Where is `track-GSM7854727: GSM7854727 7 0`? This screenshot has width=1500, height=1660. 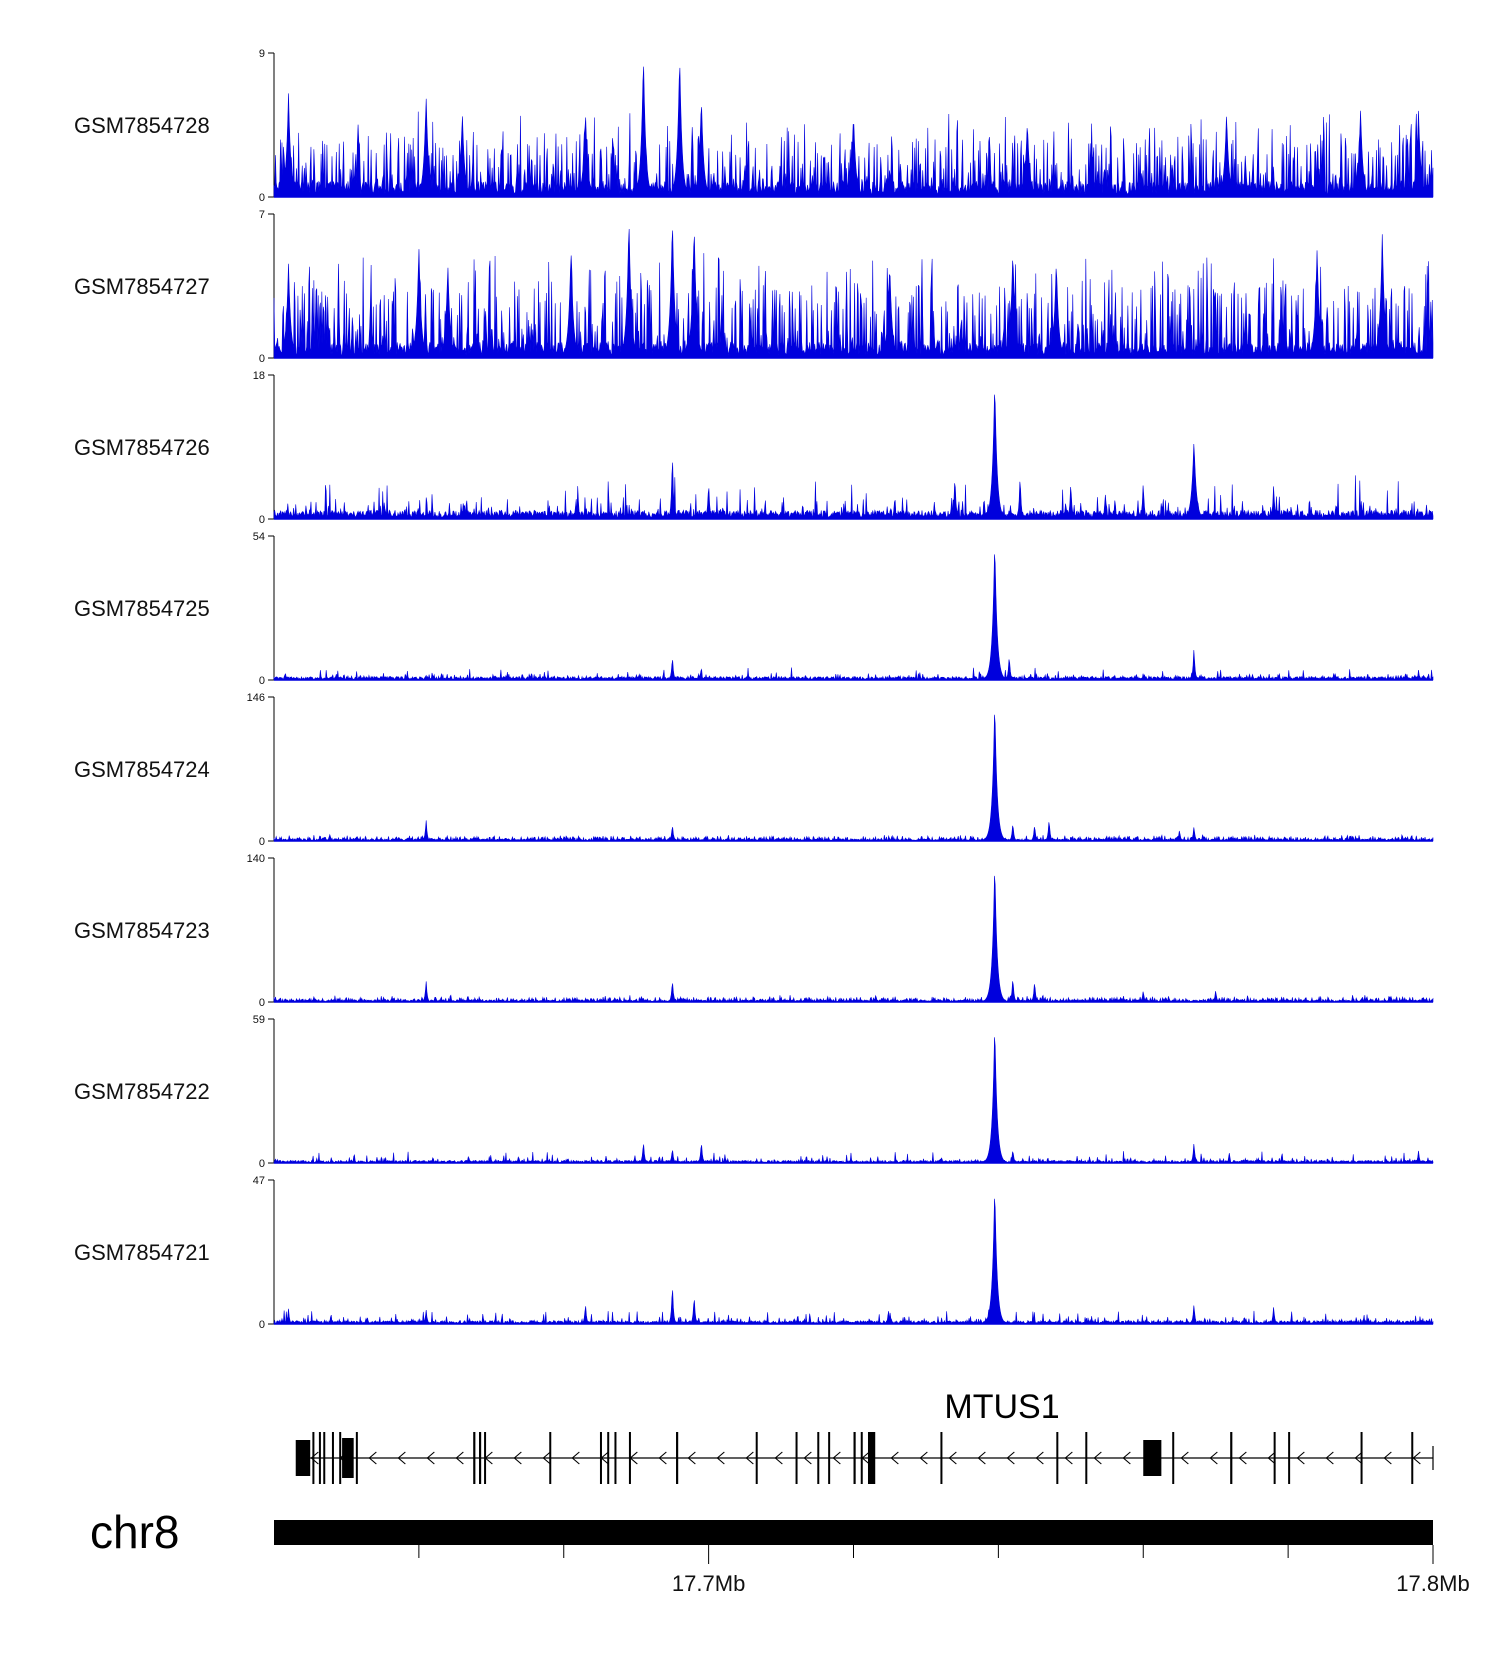 track-GSM7854727: GSM7854727 7 0 is located at coordinates (754, 287).